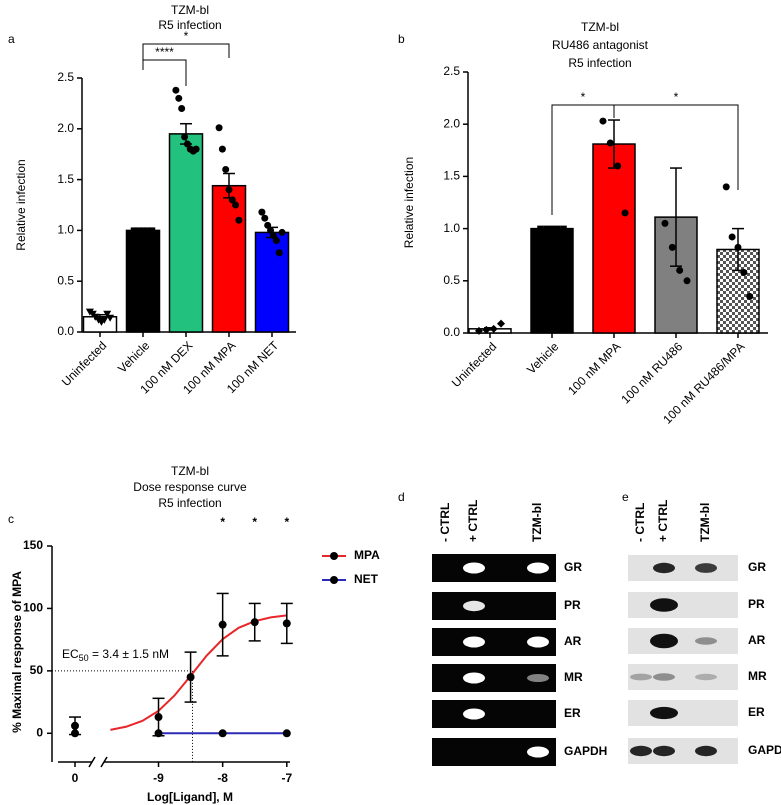  What do you see at coordinates (17, 652) in the screenshot?
I see `y-axis-label: % Maximal response of MPA` at bounding box center [17, 652].